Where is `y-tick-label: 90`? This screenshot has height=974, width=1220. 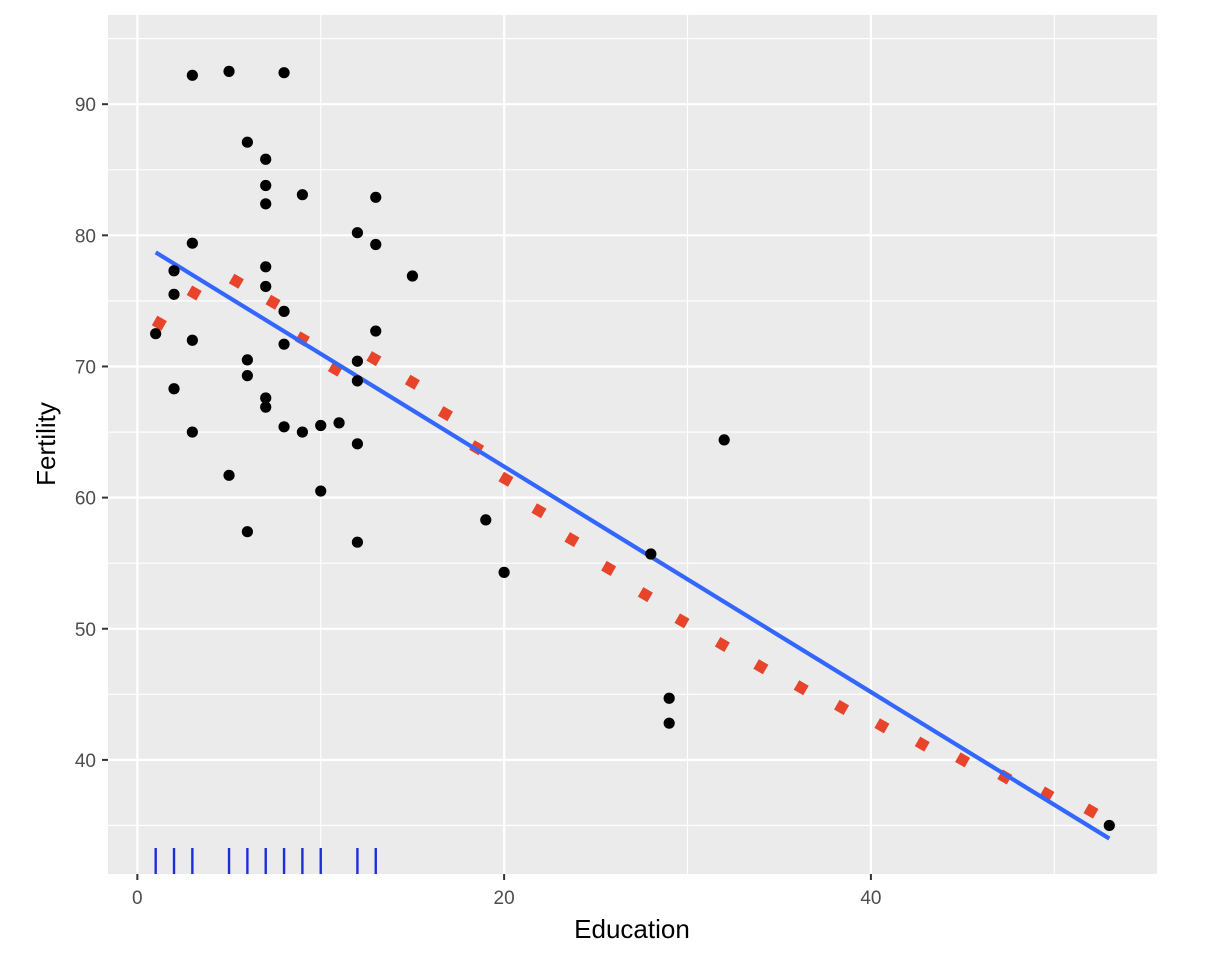 y-tick-label: 90 is located at coordinates (85, 105).